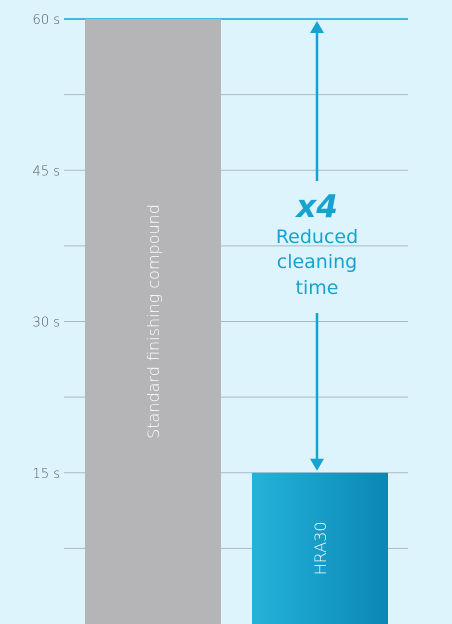 The image size is (452, 624). What do you see at coordinates (317, 288) in the screenshot?
I see `annotation-line-time: time` at bounding box center [317, 288].